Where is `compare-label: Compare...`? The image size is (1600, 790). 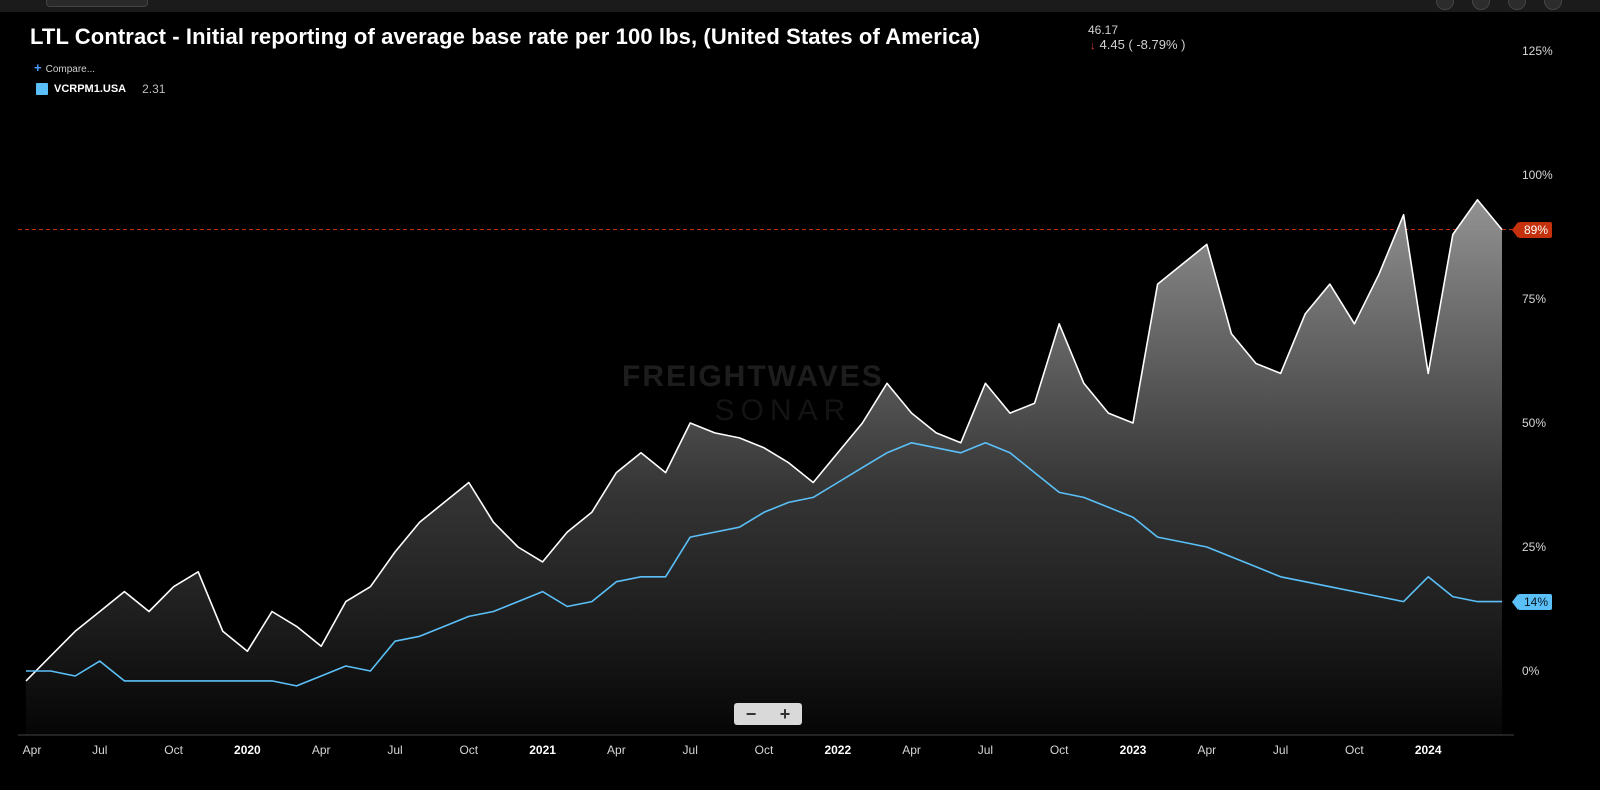
compare-label: Compare... is located at coordinates (70, 69).